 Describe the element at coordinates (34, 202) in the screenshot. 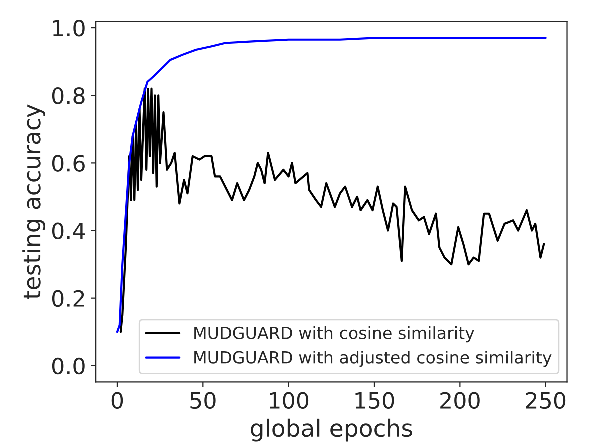

I see `y-axis-title: testing accuracy` at that location.